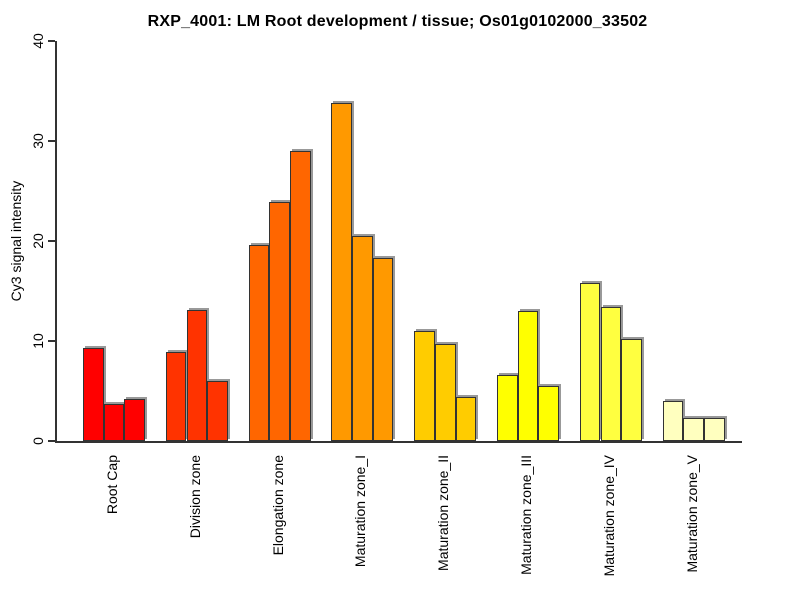 Image resolution: width=800 pixels, height=600 pixels. What do you see at coordinates (38, 141) in the screenshot?
I see `y-axis-tick-label-30: 30` at bounding box center [38, 141].